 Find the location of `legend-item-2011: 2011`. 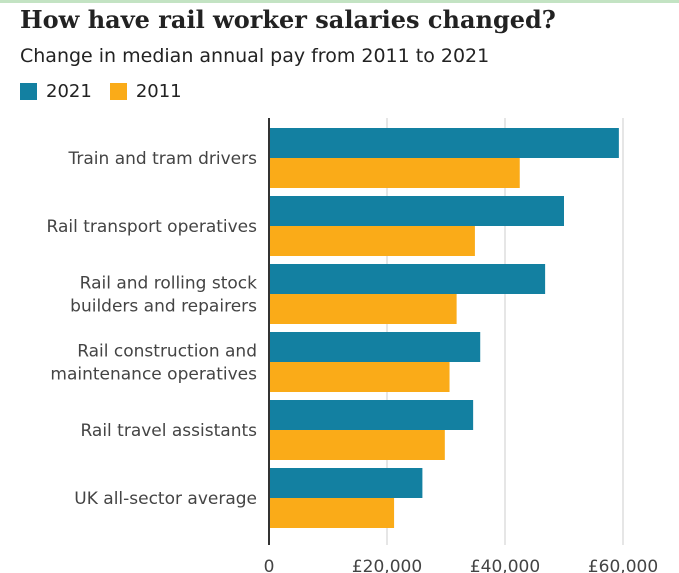

legend-item-2011: 2011 is located at coordinates (145, 91).